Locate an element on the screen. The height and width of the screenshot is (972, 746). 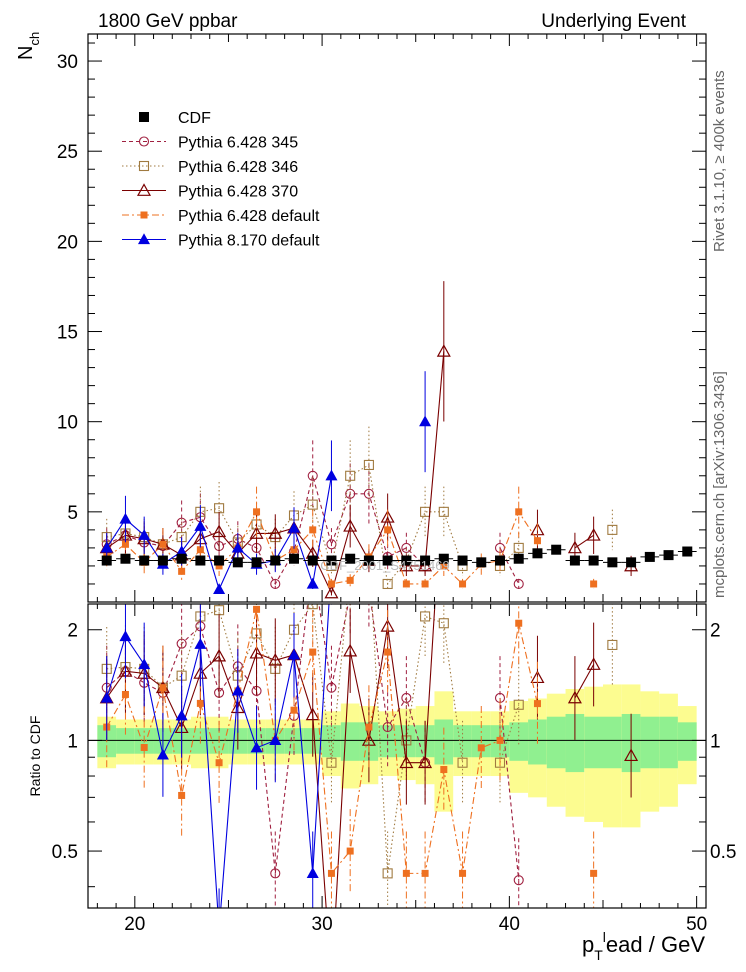
legend-item: Pythia 6.428 346 is located at coordinates (210, 167).